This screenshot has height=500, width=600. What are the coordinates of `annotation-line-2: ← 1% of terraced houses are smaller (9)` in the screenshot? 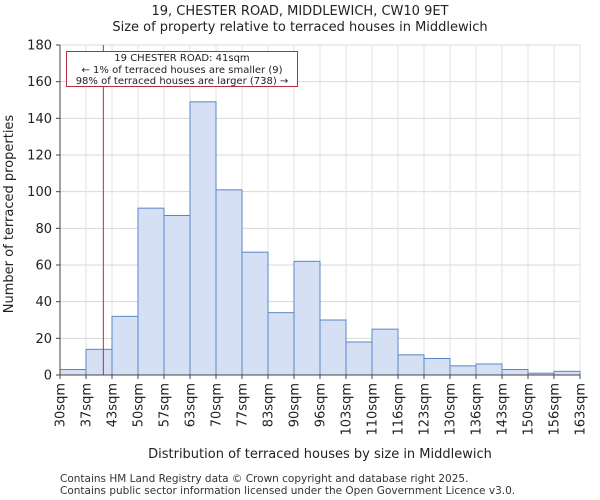 It's located at (182, 70).